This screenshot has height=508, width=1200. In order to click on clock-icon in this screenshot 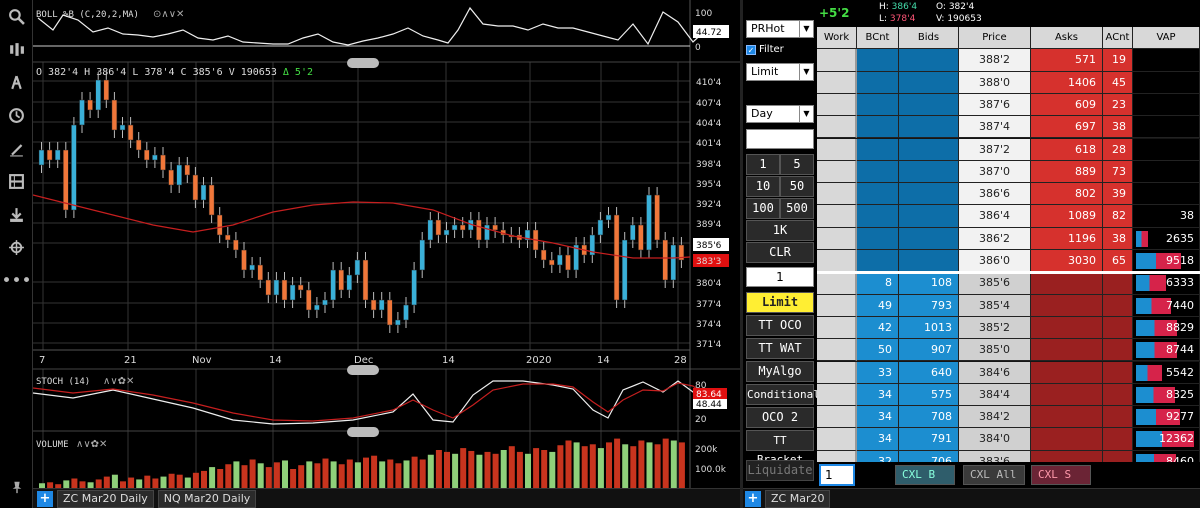, I will do `click(16, 115)`.